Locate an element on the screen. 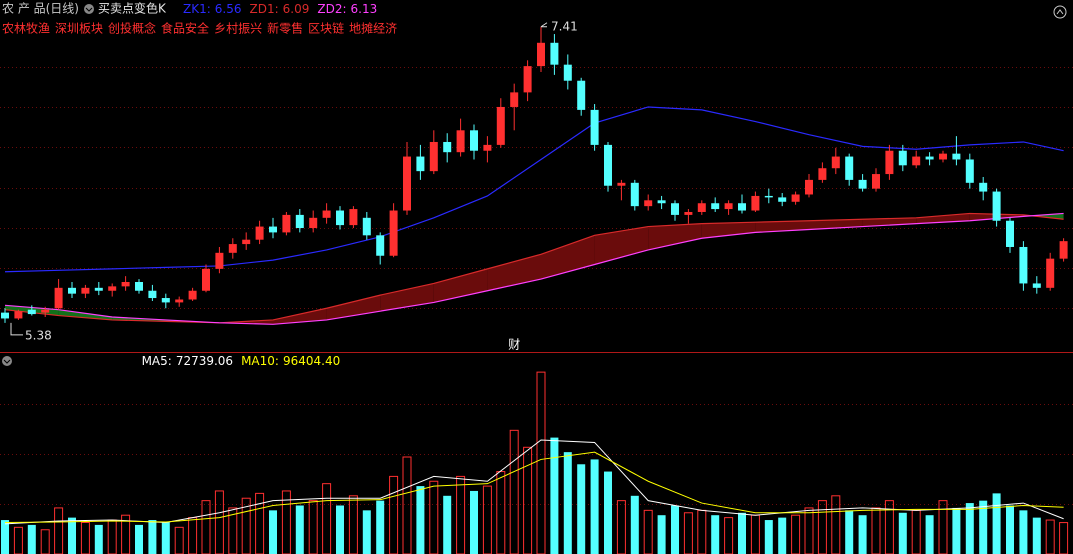 The image size is (1073, 554). sector-tag: 地摊经济 is located at coordinates (373, 28).